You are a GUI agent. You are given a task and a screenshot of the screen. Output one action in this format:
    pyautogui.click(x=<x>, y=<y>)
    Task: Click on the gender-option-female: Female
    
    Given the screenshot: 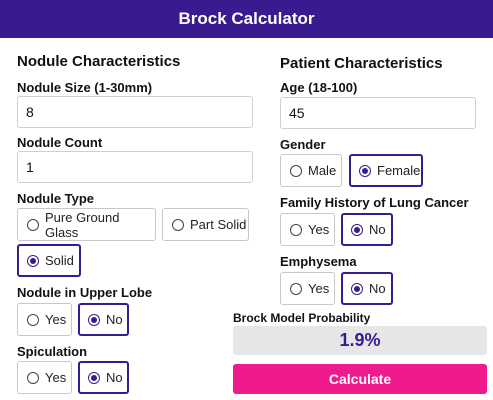 What is the action you would take?
    pyautogui.click(x=386, y=170)
    